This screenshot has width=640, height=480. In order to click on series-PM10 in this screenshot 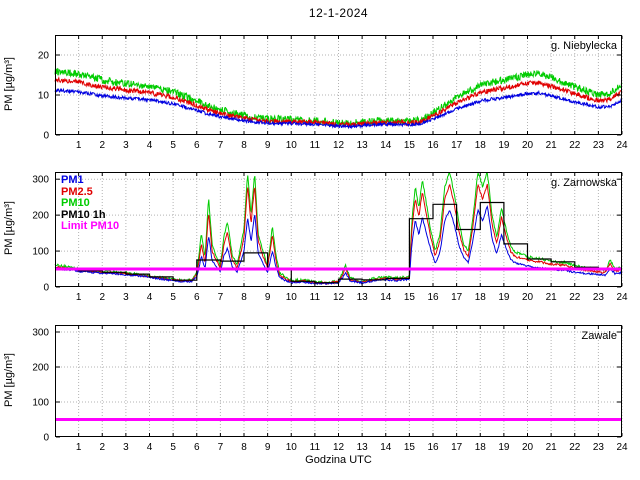, I will do `click(338, 97)`.